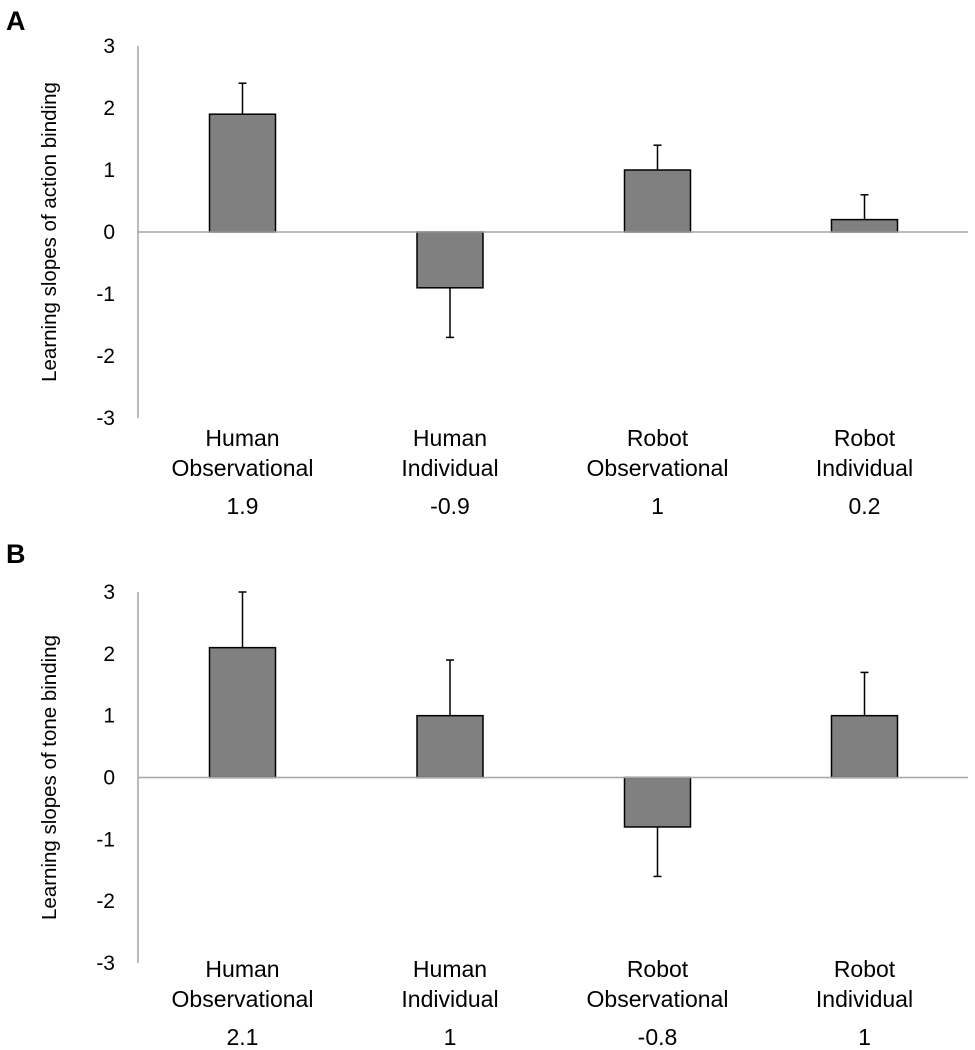  What do you see at coordinates (658, 1037) in the screenshot?
I see `value-label: -0.8` at bounding box center [658, 1037].